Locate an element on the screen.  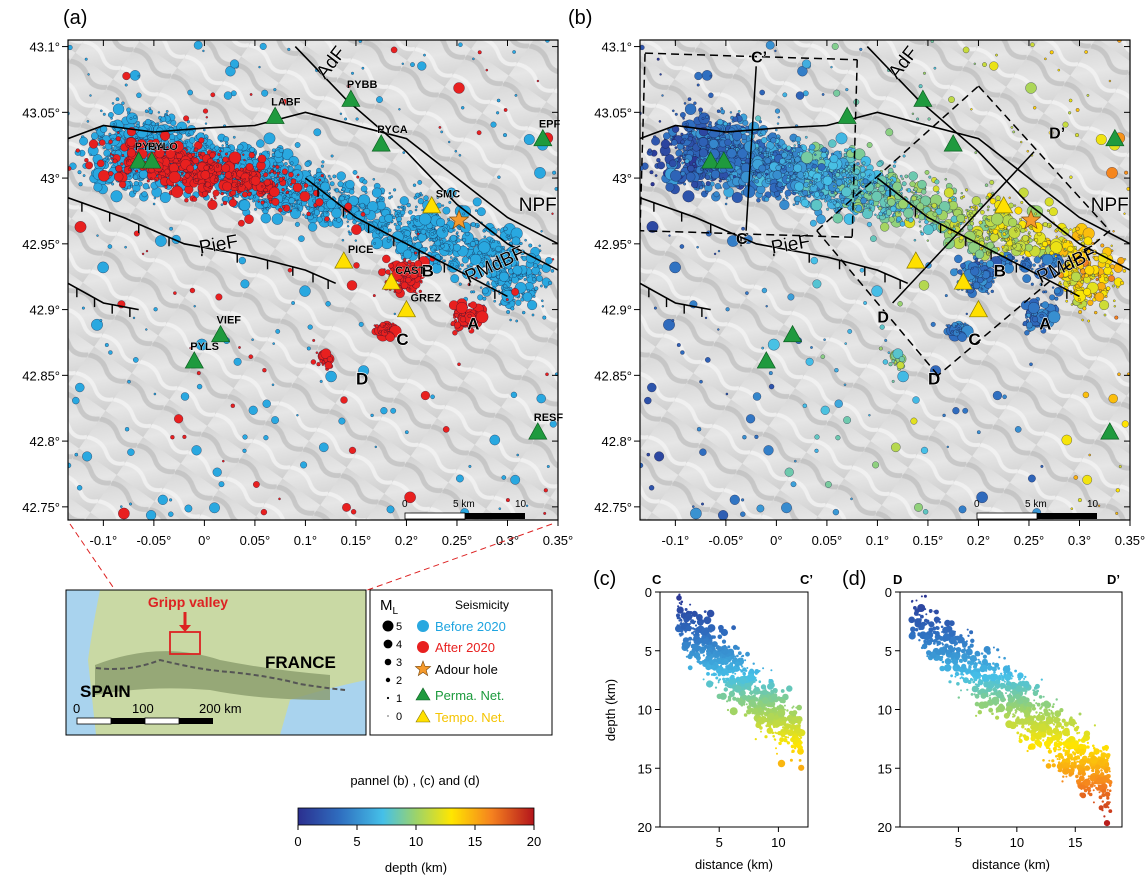
lon-tick-label: 0.15° is located at coordinates (356, 540).